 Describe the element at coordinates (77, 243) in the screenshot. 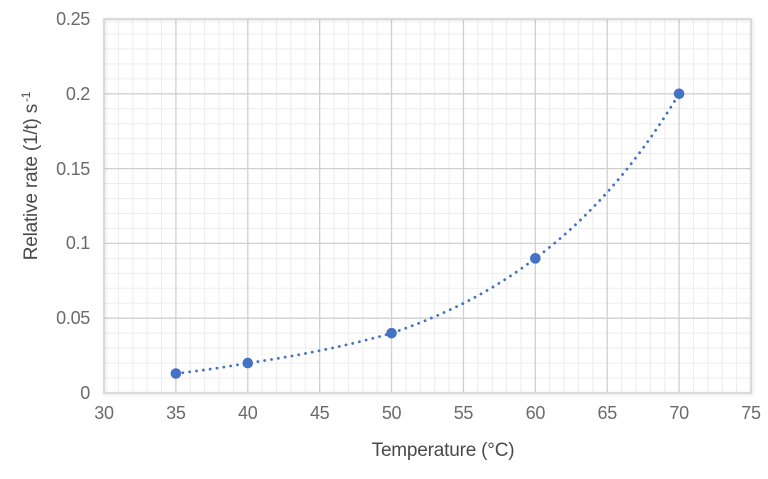

I see `y-tick-label: 0.1` at that location.